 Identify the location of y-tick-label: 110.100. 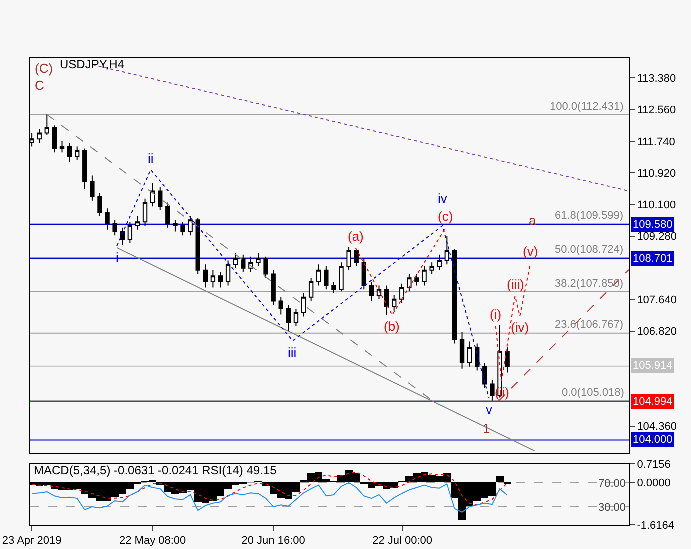
(656, 206).